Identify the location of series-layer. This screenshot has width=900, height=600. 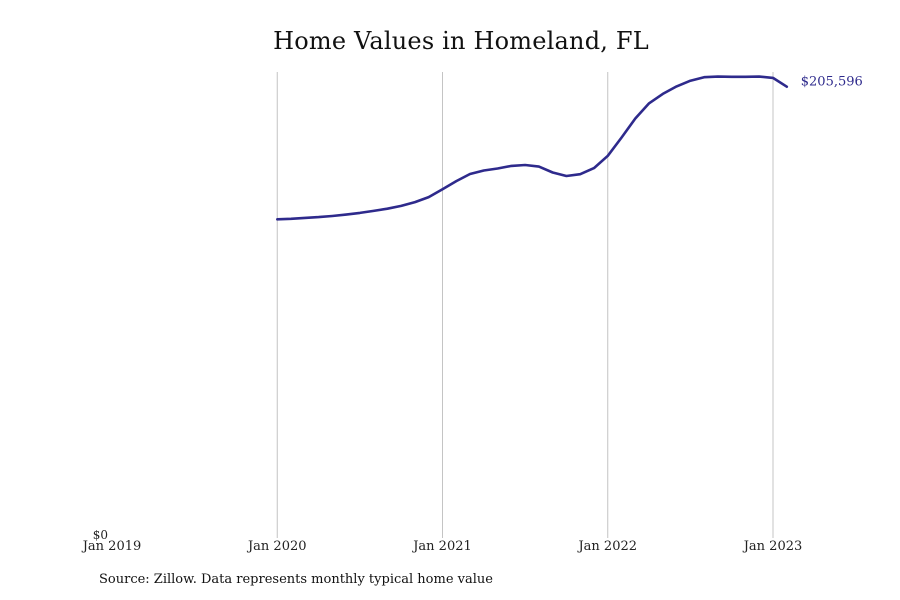
(532, 148).